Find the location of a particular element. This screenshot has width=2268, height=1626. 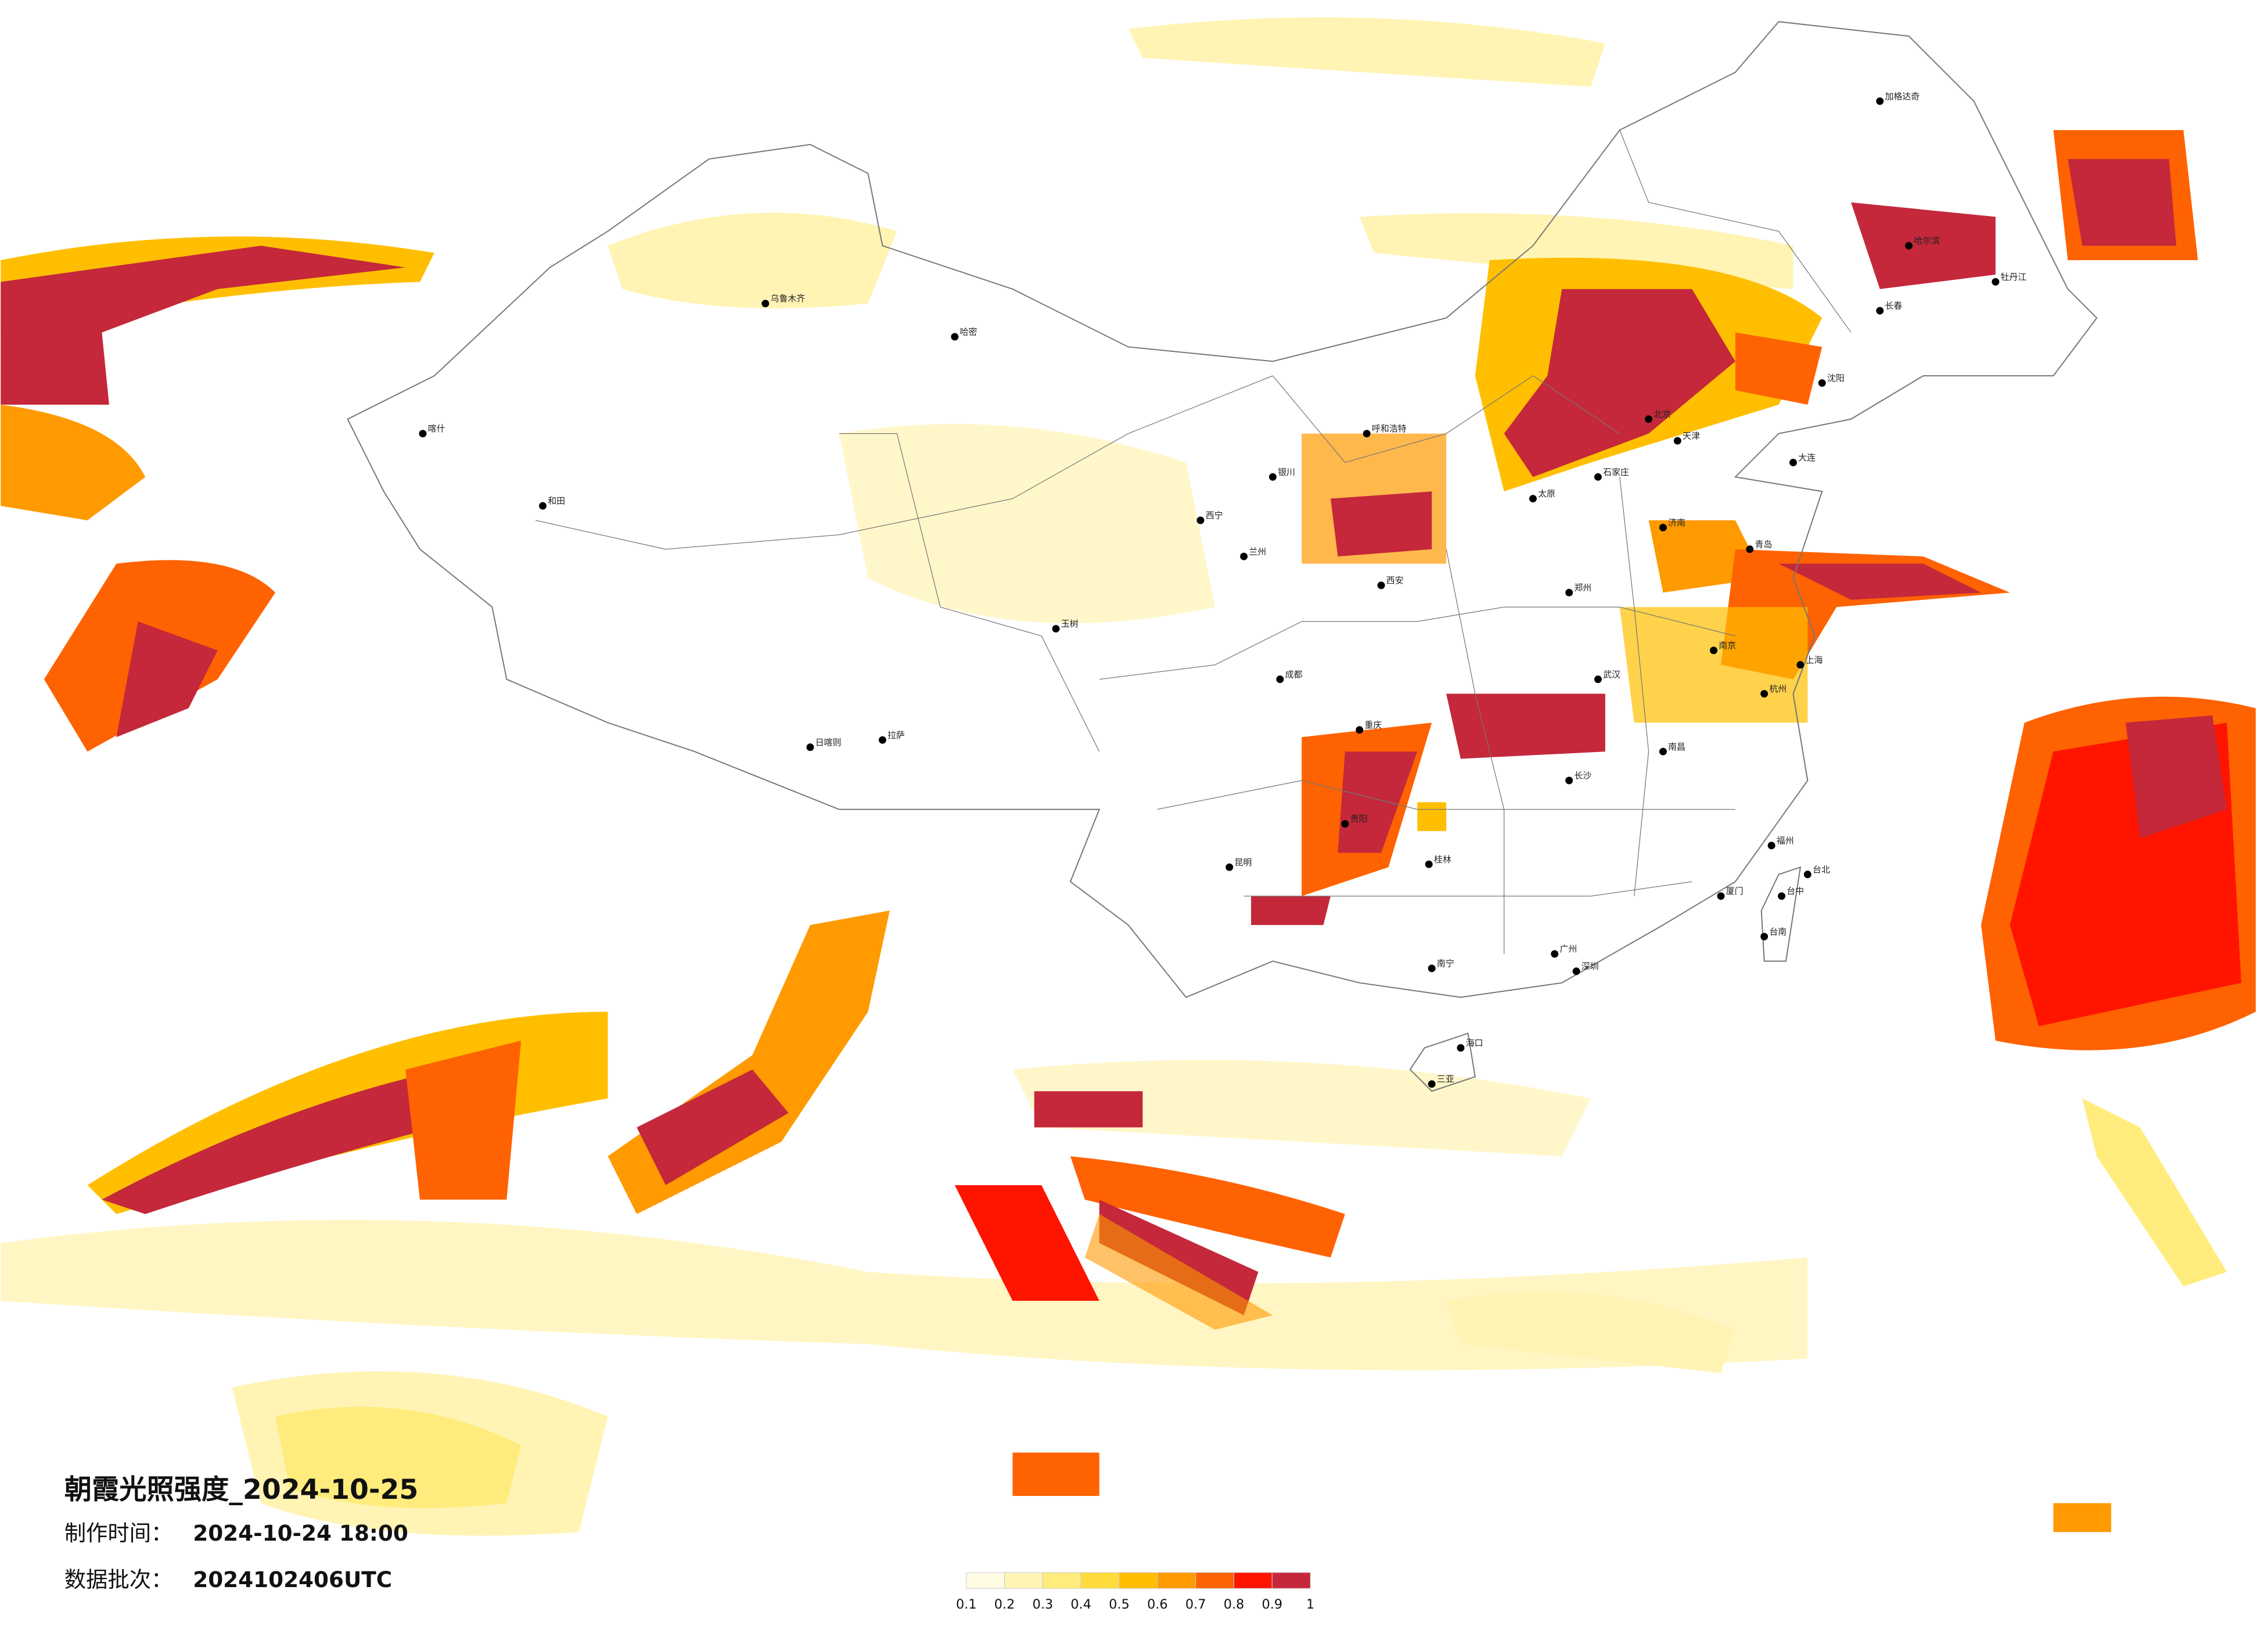

city-label: 南京 is located at coordinates (1727, 646).